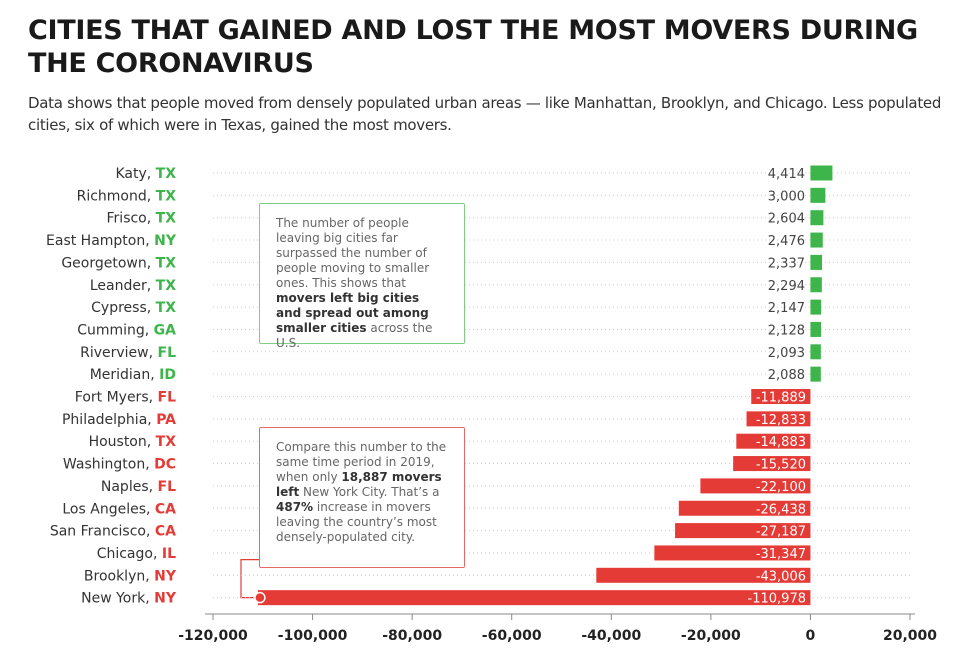 The height and width of the screenshot is (662, 967). I want to click on x-tick-label: 0, so click(811, 636).